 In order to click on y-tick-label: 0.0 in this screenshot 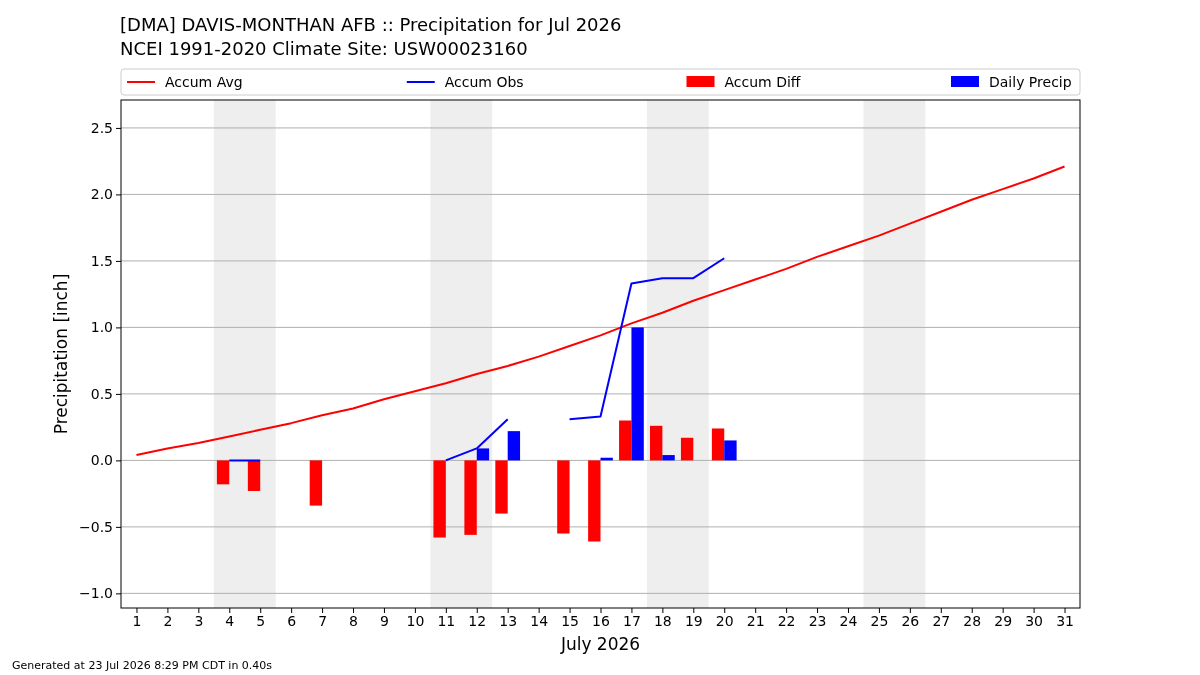, I will do `click(101, 460)`.